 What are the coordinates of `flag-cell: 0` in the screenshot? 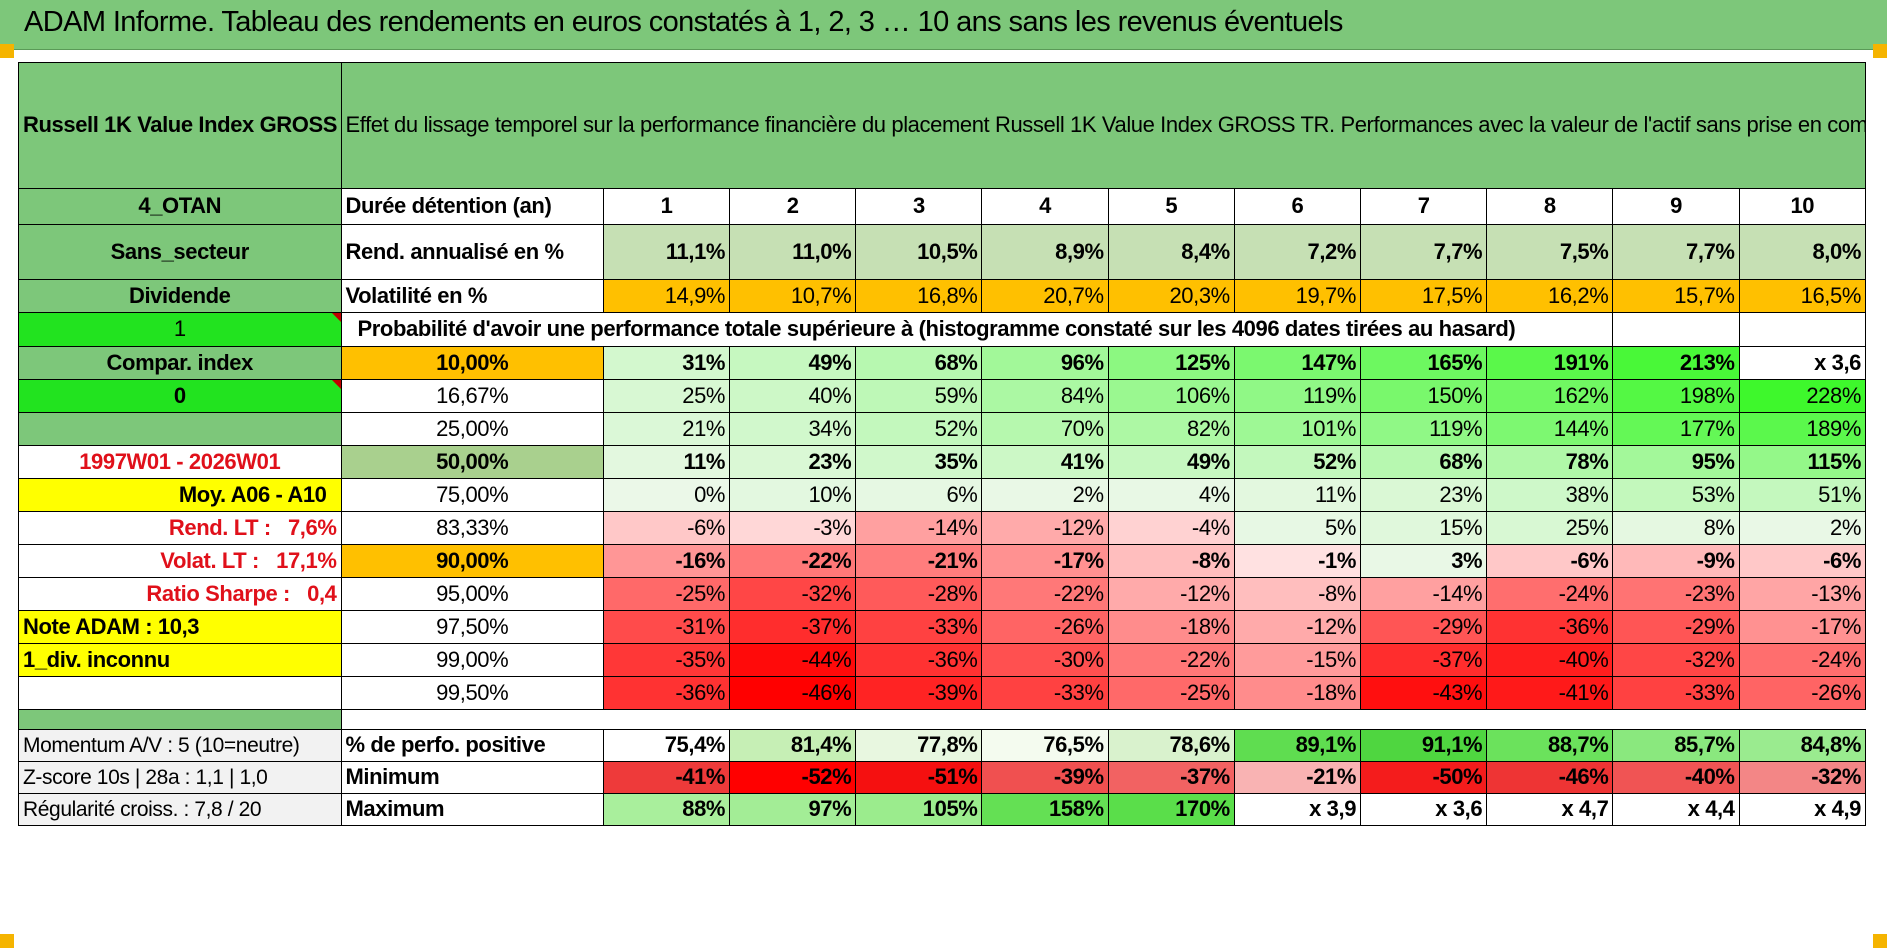 It's located at (180, 396).